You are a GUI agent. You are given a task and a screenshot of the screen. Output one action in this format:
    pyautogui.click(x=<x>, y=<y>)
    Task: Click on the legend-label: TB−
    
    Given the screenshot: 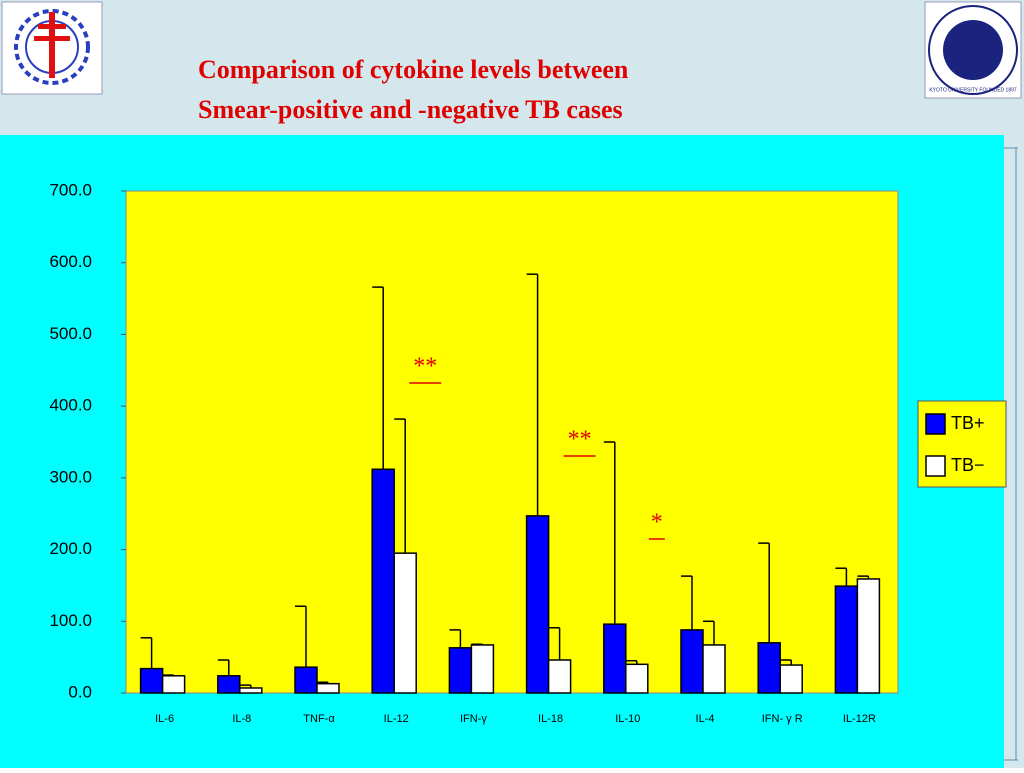 What is the action you would take?
    pyautogui.click(x=968, y=465)
    